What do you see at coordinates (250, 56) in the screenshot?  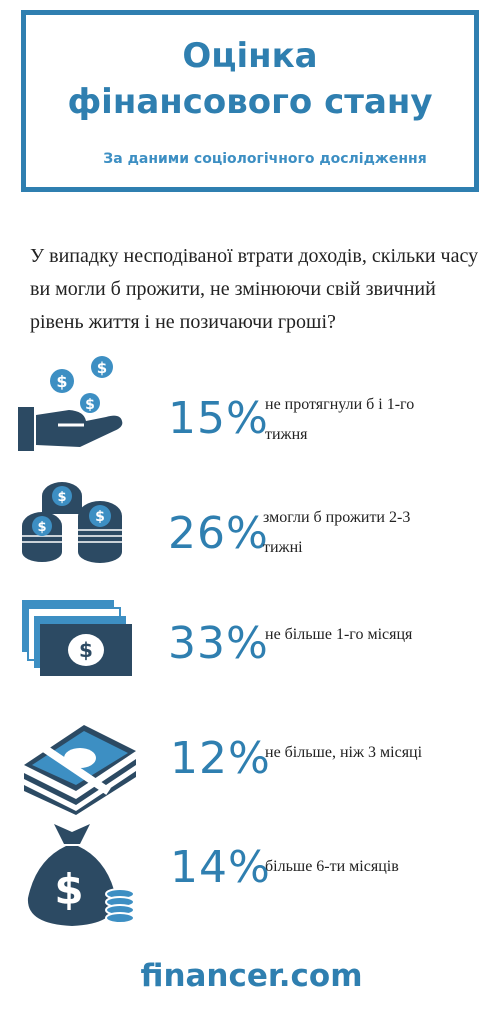 I see `title-line-1: Оцінка` at bounding box center [250, 56].